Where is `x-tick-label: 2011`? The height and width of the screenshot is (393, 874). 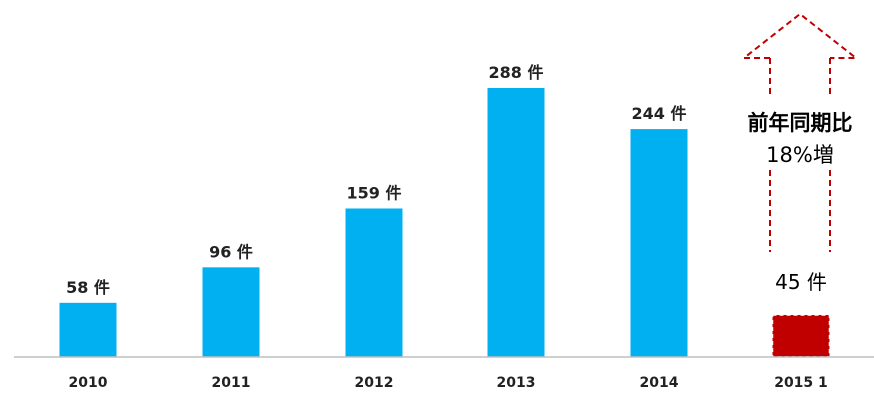 x-tick-label: 2011 is located at coordinates (231, 383).